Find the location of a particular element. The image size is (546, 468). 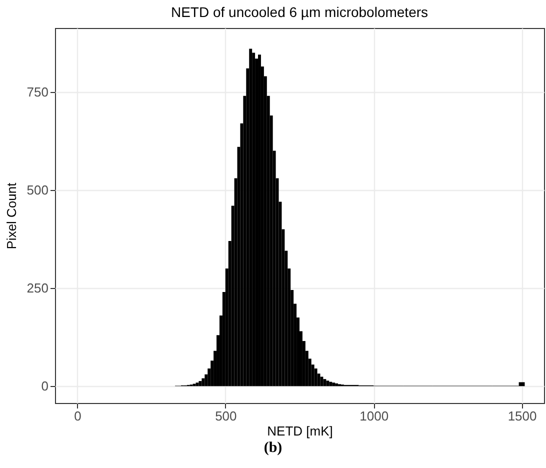

y-axis-title: Pixel Count is located at coordinates (11, 216).